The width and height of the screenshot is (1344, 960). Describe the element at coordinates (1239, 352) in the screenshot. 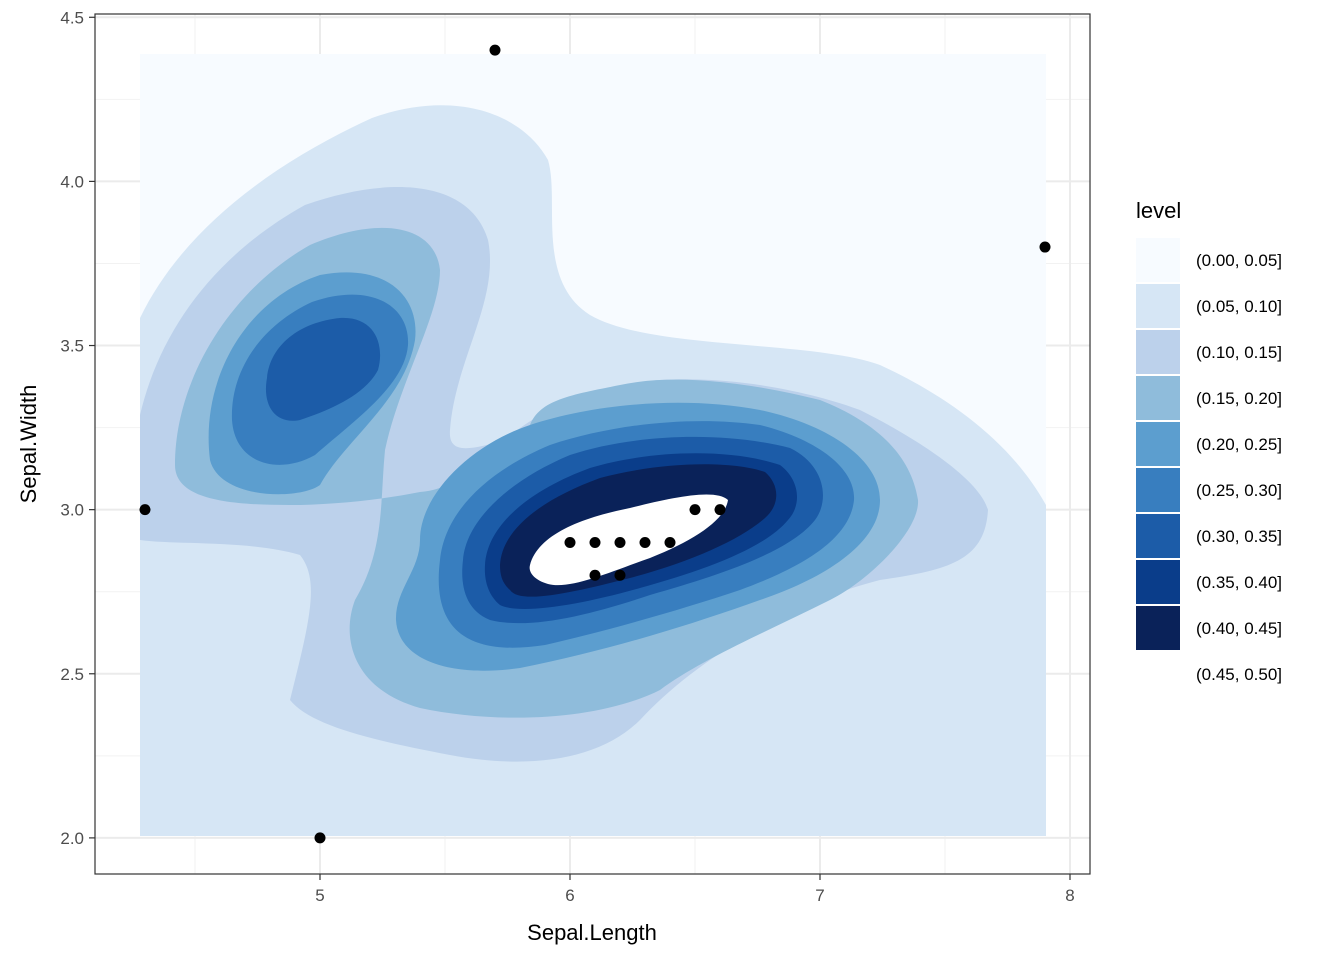

I see `legend-label: (0.10, 0.15]` at that location.